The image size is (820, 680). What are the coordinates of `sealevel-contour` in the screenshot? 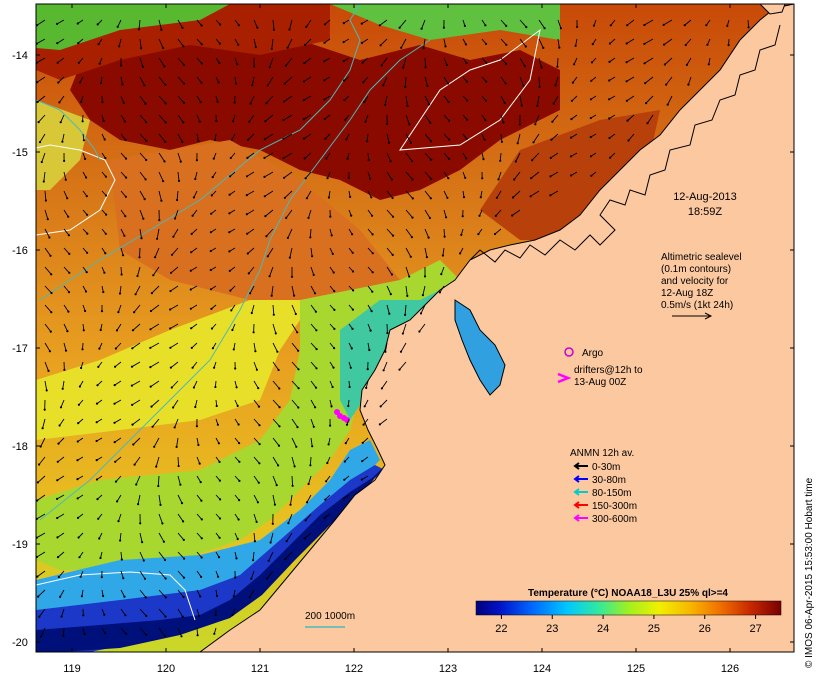 It's located at (76, 190).